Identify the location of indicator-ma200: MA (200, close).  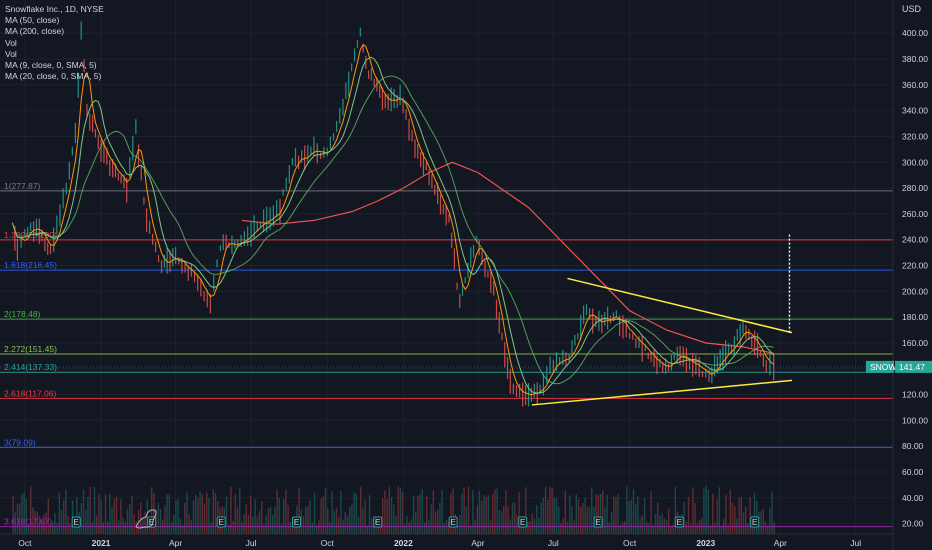
(35, 31).